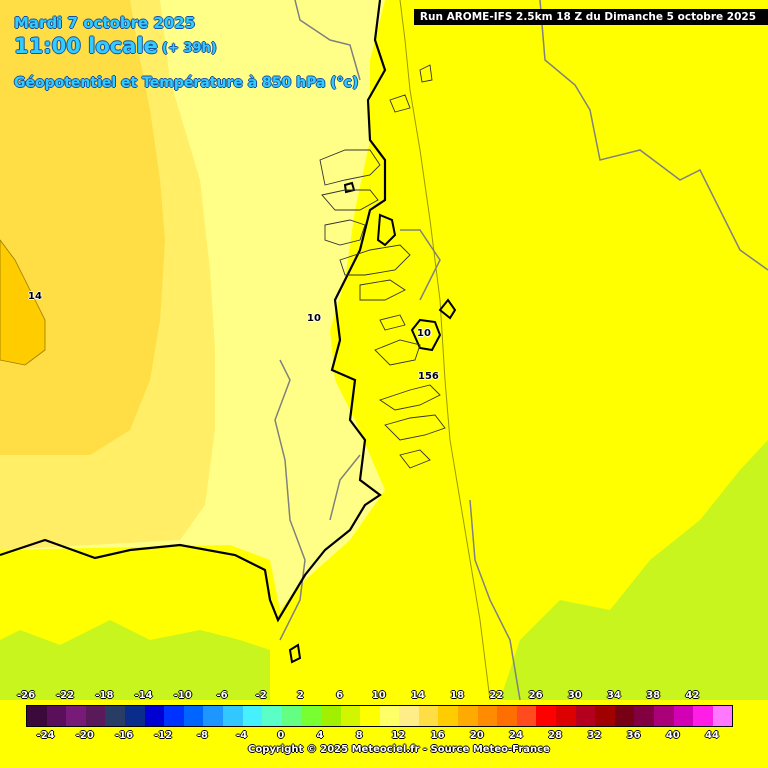  I want to click on color-scale-tick-bottom: -12, so click(163, 735).